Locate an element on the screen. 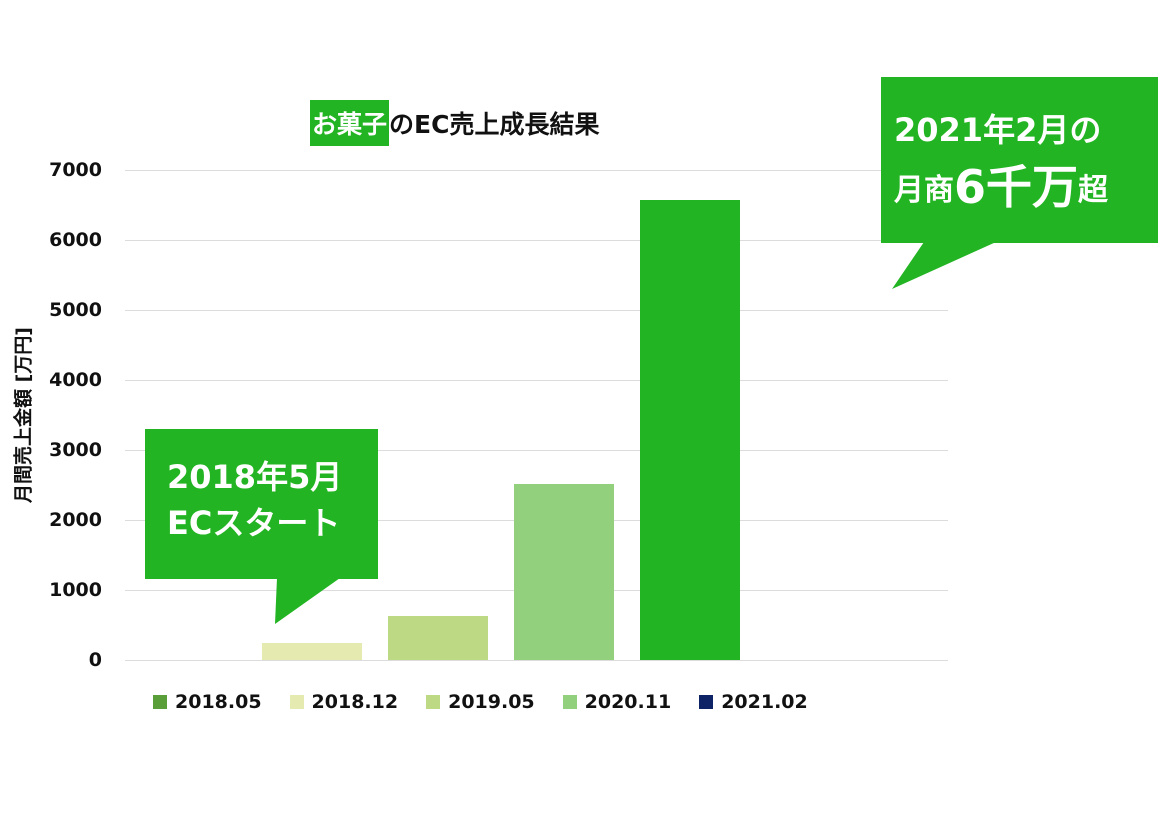  title-highlight: お菓子 is located at coordinates (350, 123).